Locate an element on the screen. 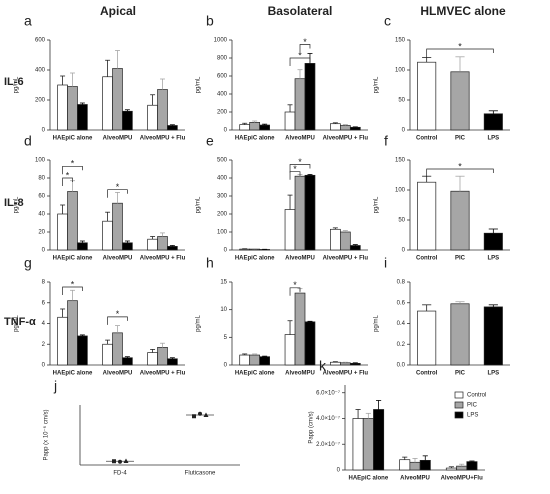  y-tick-label: 0.4 is located at coordinates (401, 324).